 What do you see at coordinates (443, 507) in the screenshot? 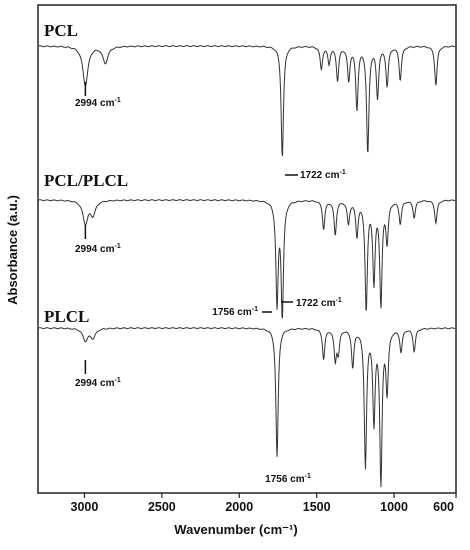
I see `x-tick-label: 600` at bounding box center [443, 507].